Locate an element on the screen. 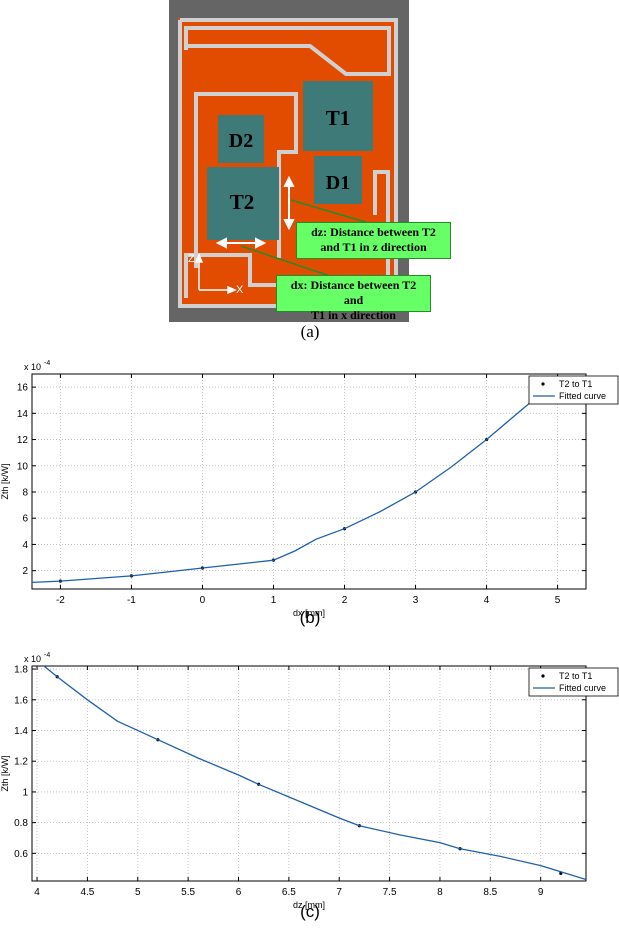 The width and height of the screenshot is (619, 928). y-tick-label: 0.8 is located at coordinates (21, 823).